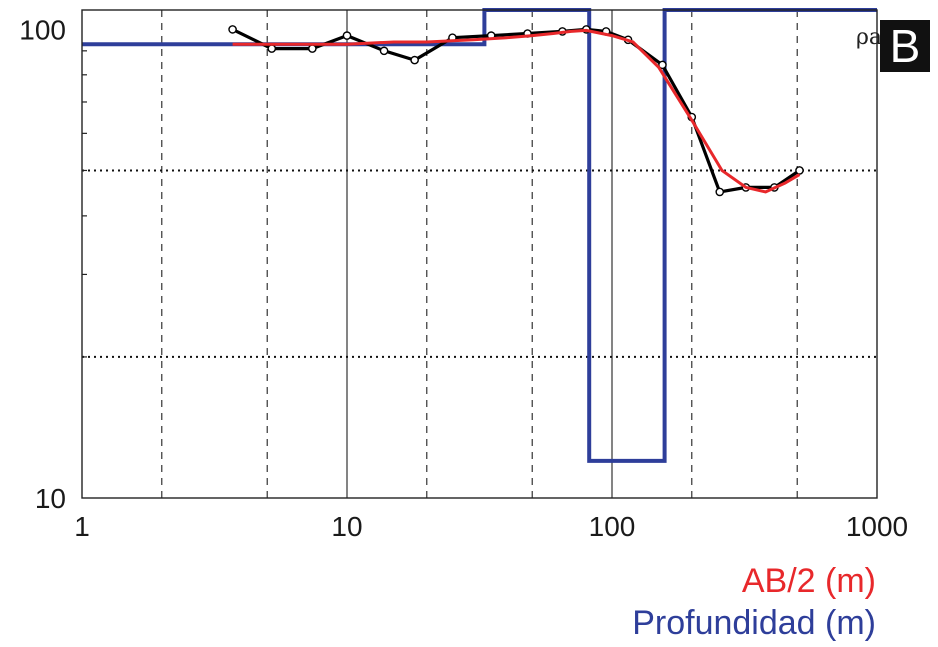  What do you see at coordinates (42, 29) in the screenshot?
I see `y-tick-label: 100` at bounding box center [42, 29].